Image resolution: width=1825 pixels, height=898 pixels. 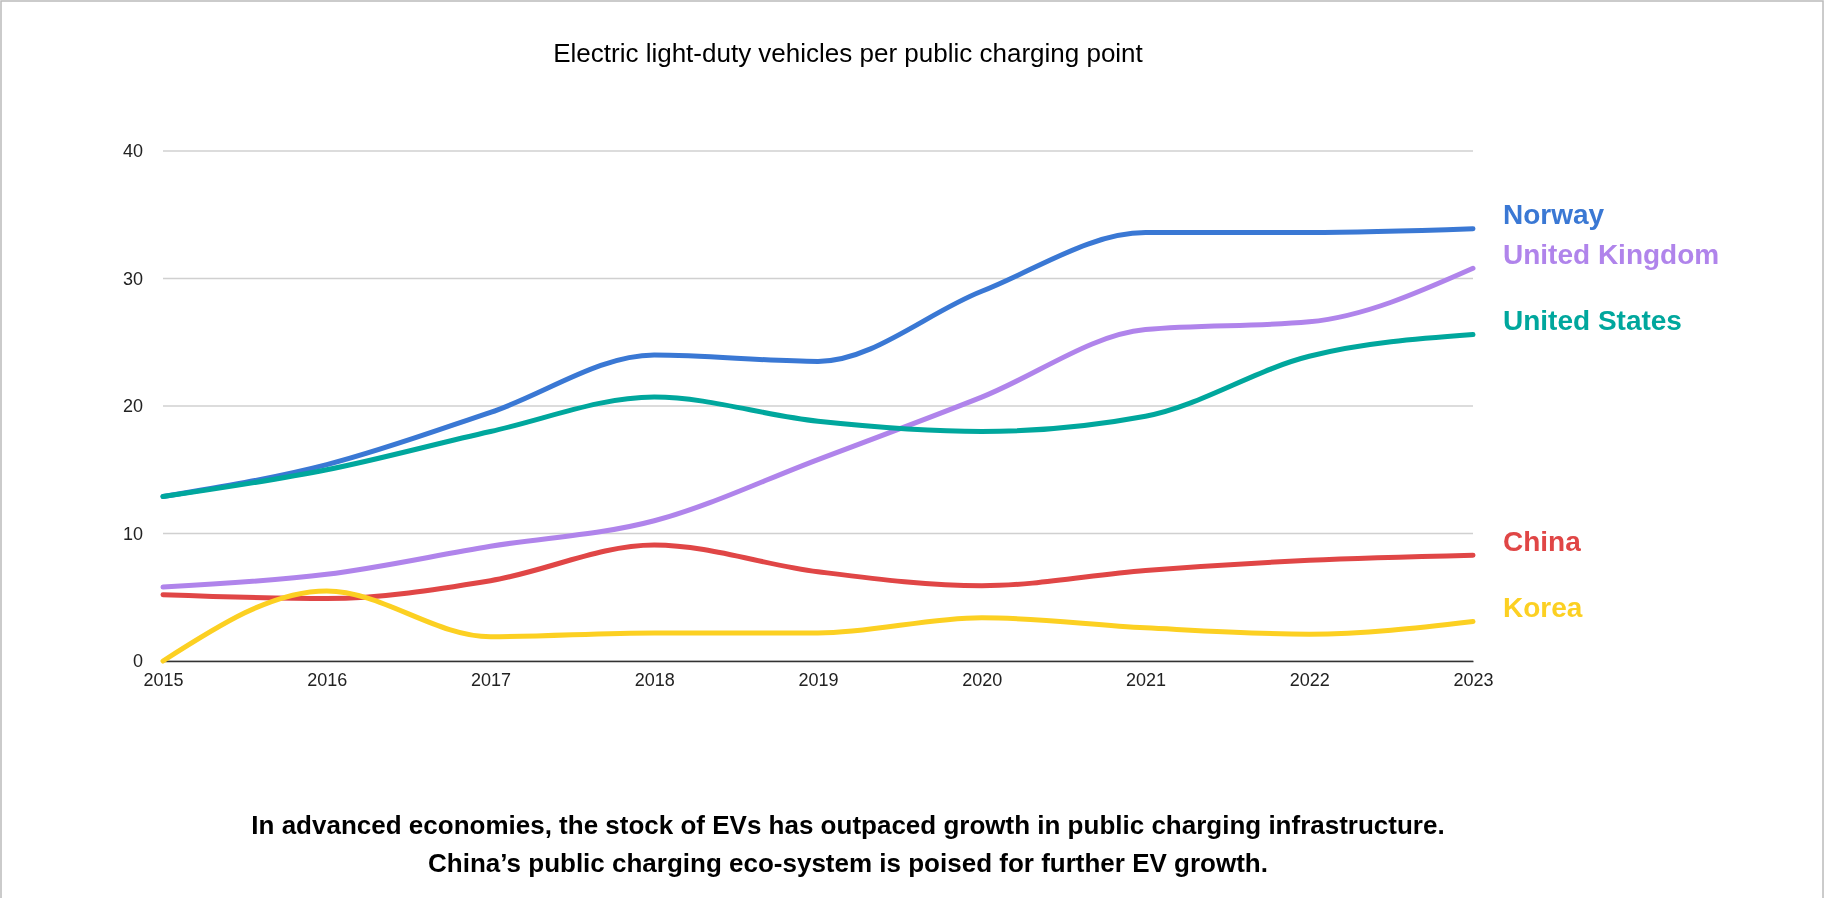 I want to click on y-tick-label: 0, so click(x=137, y=661).